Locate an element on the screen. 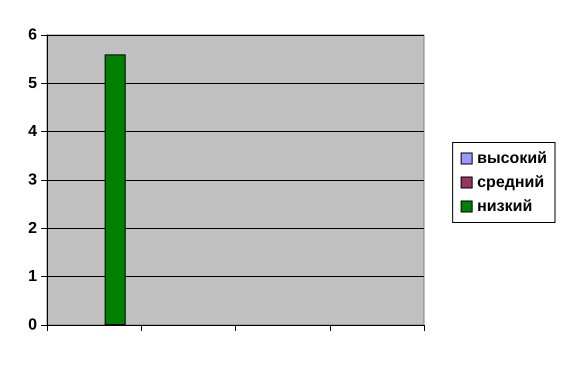 The image size is (569, 365). y-tick-label: 1 is located at coordinates (33, 277).